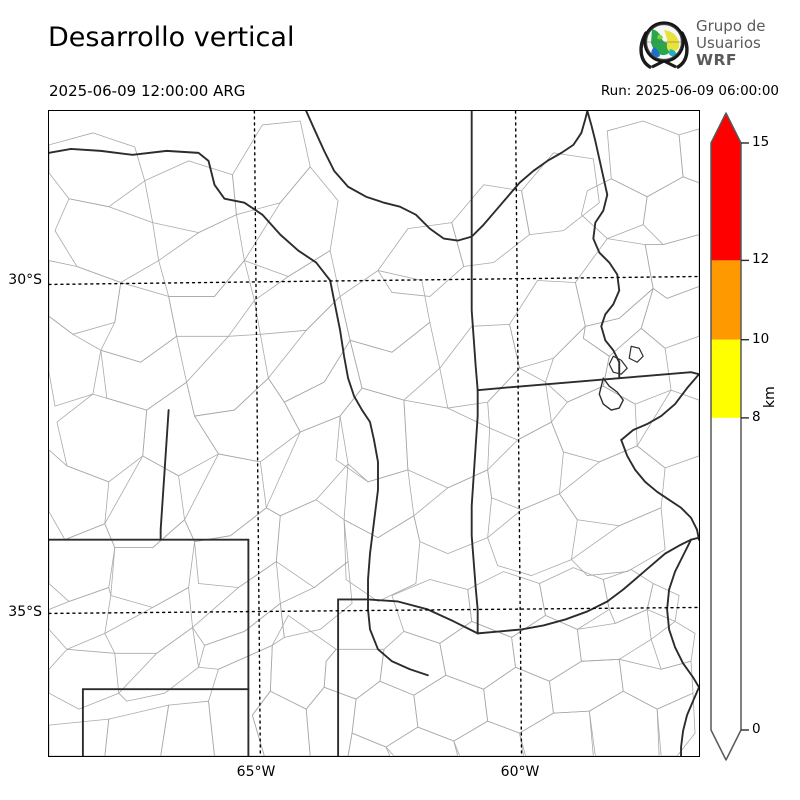 The height and width of the screenshot is (800, 800). I want to click on colorbar-tick-0: 0, so click(756, 729).